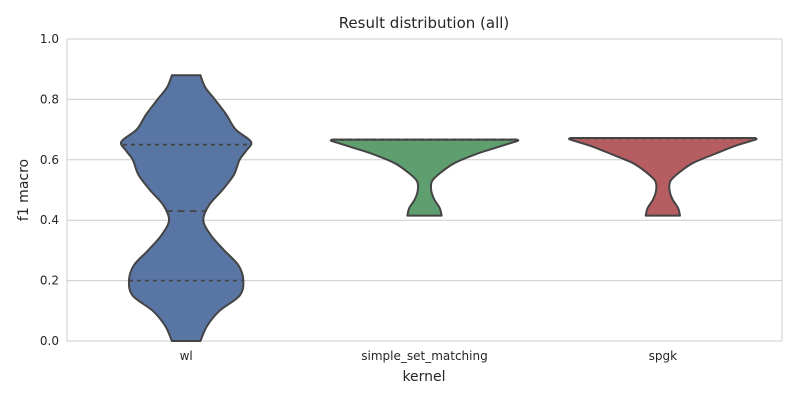 This screenshot has width=800, height=400. I want to click on x-tick-labels: wl simple_set_matching spgk, so click(429, 356).